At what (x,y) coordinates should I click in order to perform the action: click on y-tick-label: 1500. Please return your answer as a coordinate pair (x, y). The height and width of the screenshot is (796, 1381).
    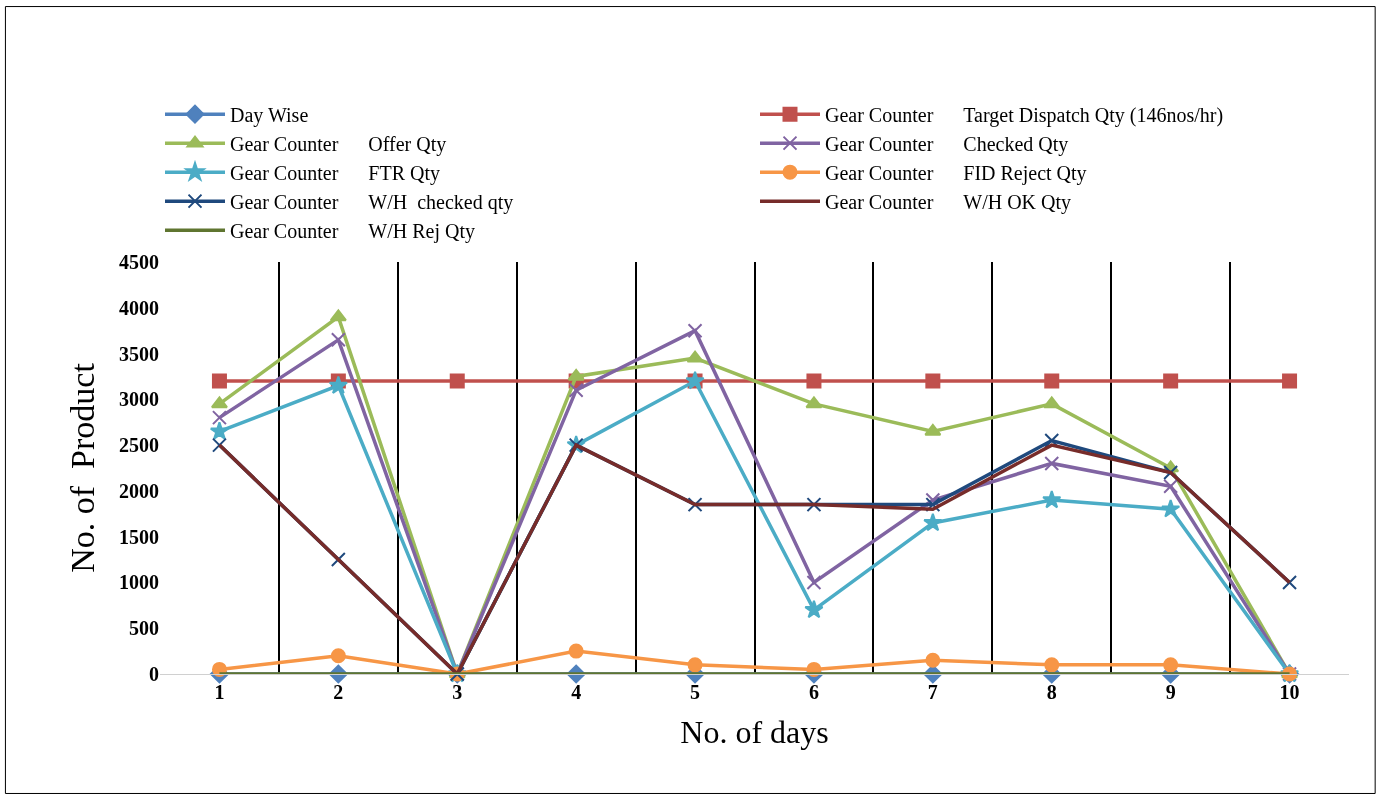
    Looking at the image, I should click on (139, 536).